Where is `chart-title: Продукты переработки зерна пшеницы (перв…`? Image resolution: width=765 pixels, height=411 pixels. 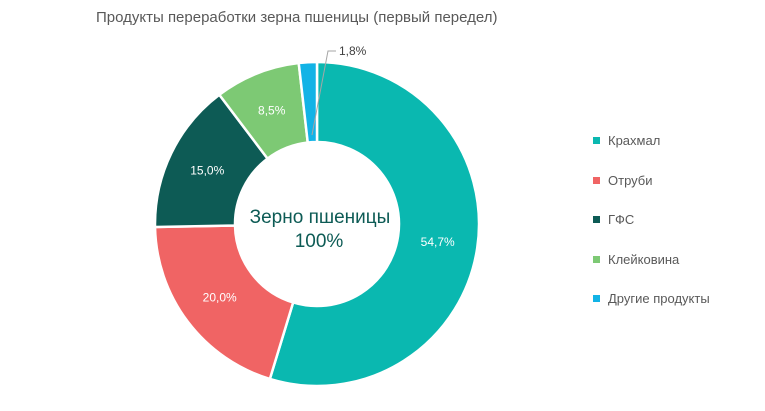
chart-title: Продукты переработки зерна пшеницы (перв… is located at coordinates (297, 17).